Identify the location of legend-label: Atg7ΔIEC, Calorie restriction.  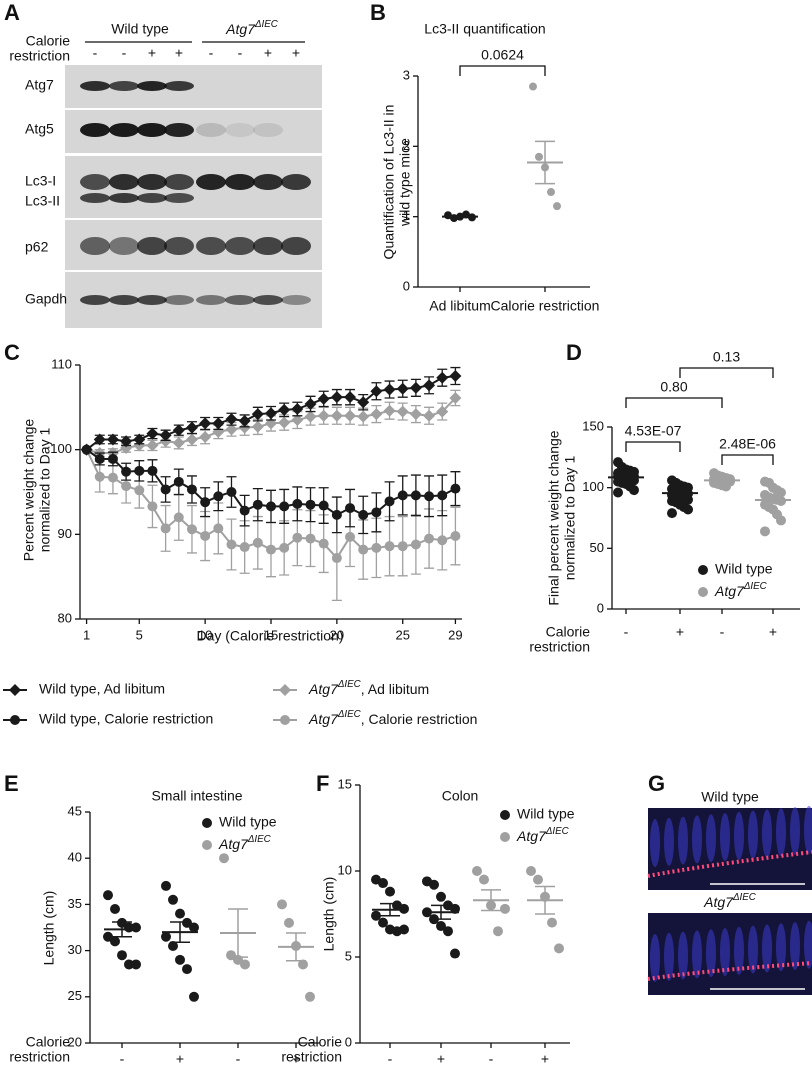
(392, 718).